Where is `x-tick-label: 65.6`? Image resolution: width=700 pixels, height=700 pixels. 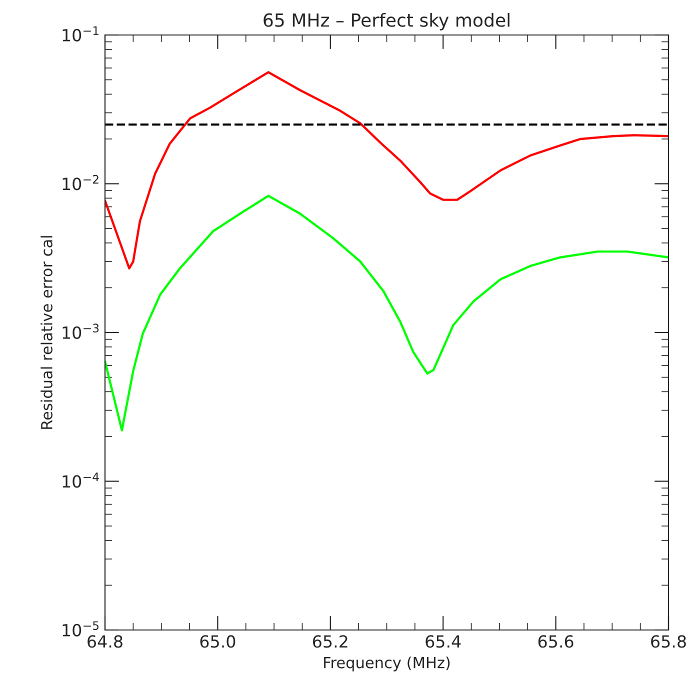
x-tick-label: 65.6 is located at coordinates (556, 641).